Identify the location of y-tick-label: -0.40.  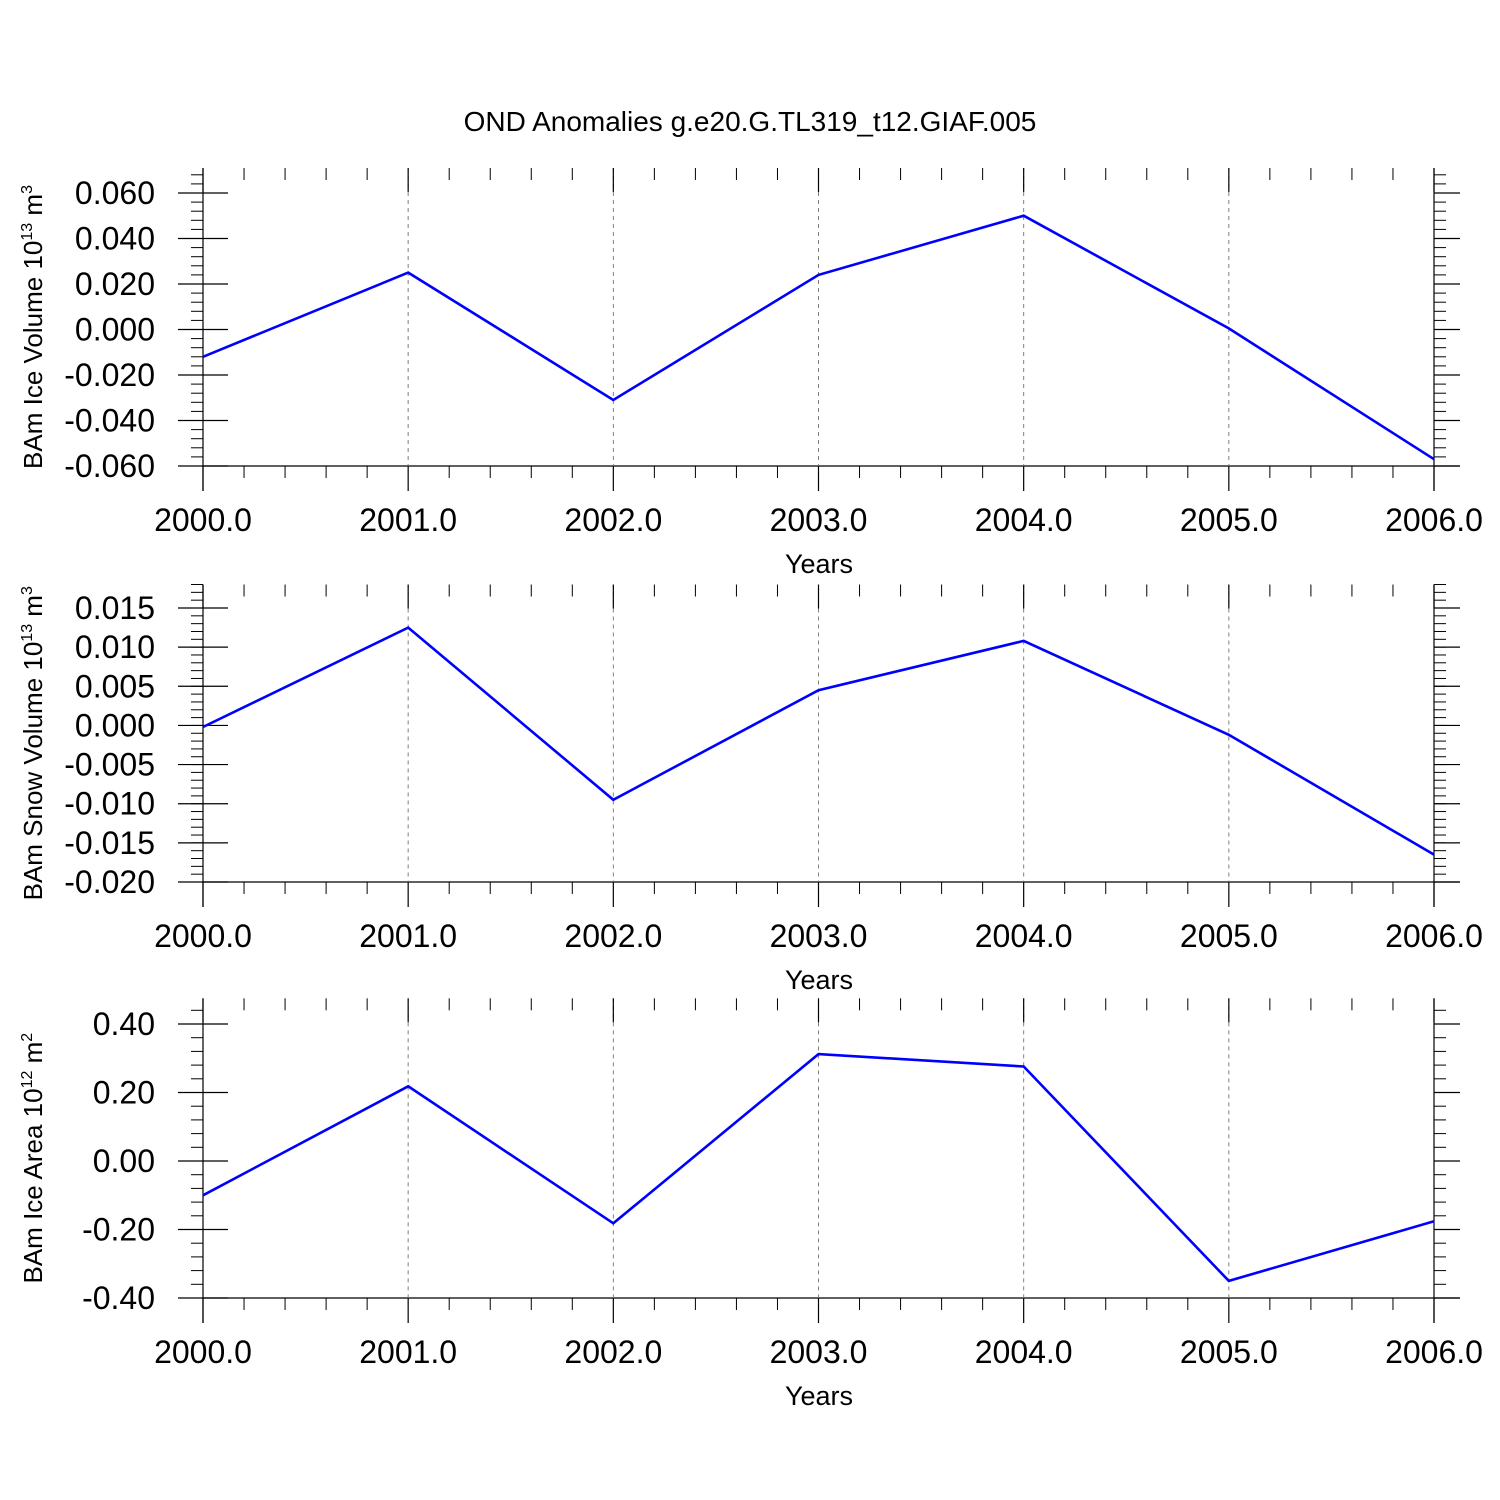
(118, 1298).